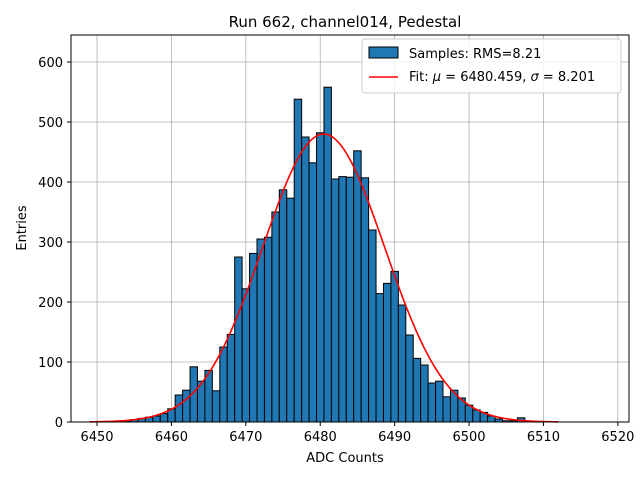 The width and height of the screenshot is (640, 484). I want to click on y-axis: 0 100 200 300 400 500 600, so click(54, 243).